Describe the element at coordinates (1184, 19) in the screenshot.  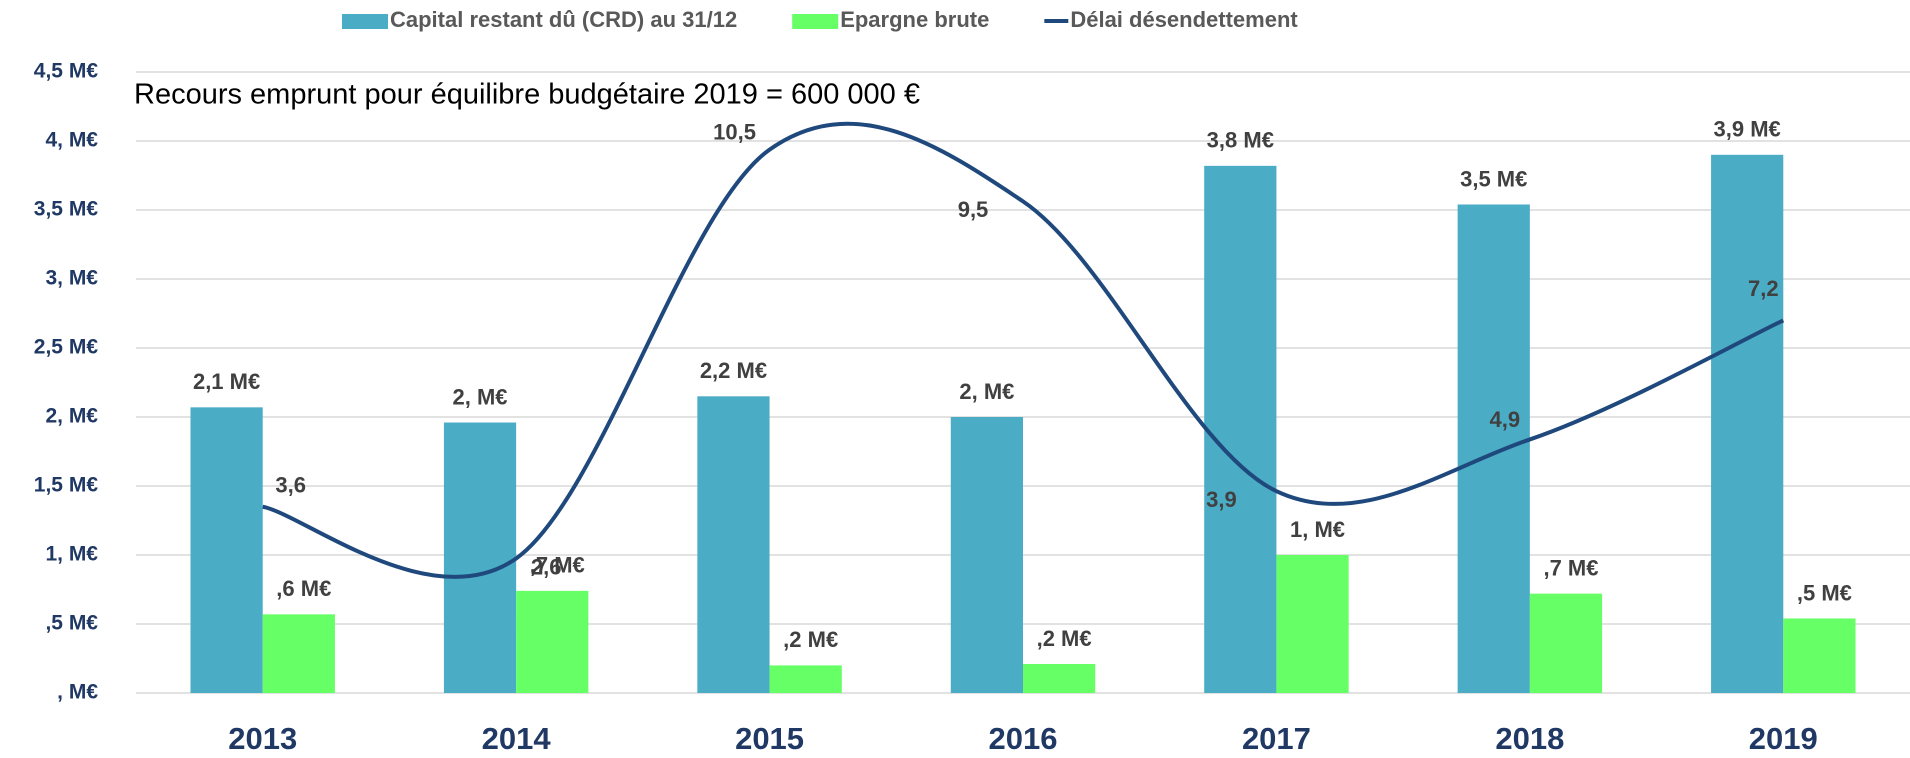
I see `legend-label: Délai désendettement` at that location.